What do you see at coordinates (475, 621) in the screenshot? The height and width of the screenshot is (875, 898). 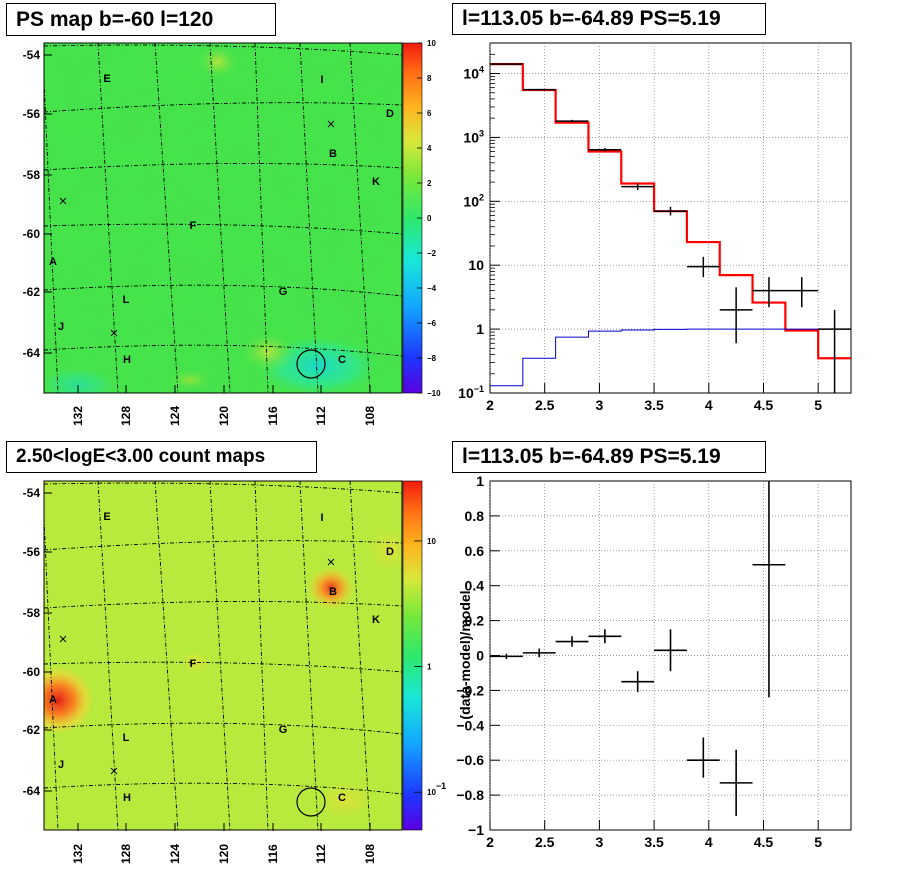 I see `residual-ytick: 0.2` at bounding box center [475, 621].